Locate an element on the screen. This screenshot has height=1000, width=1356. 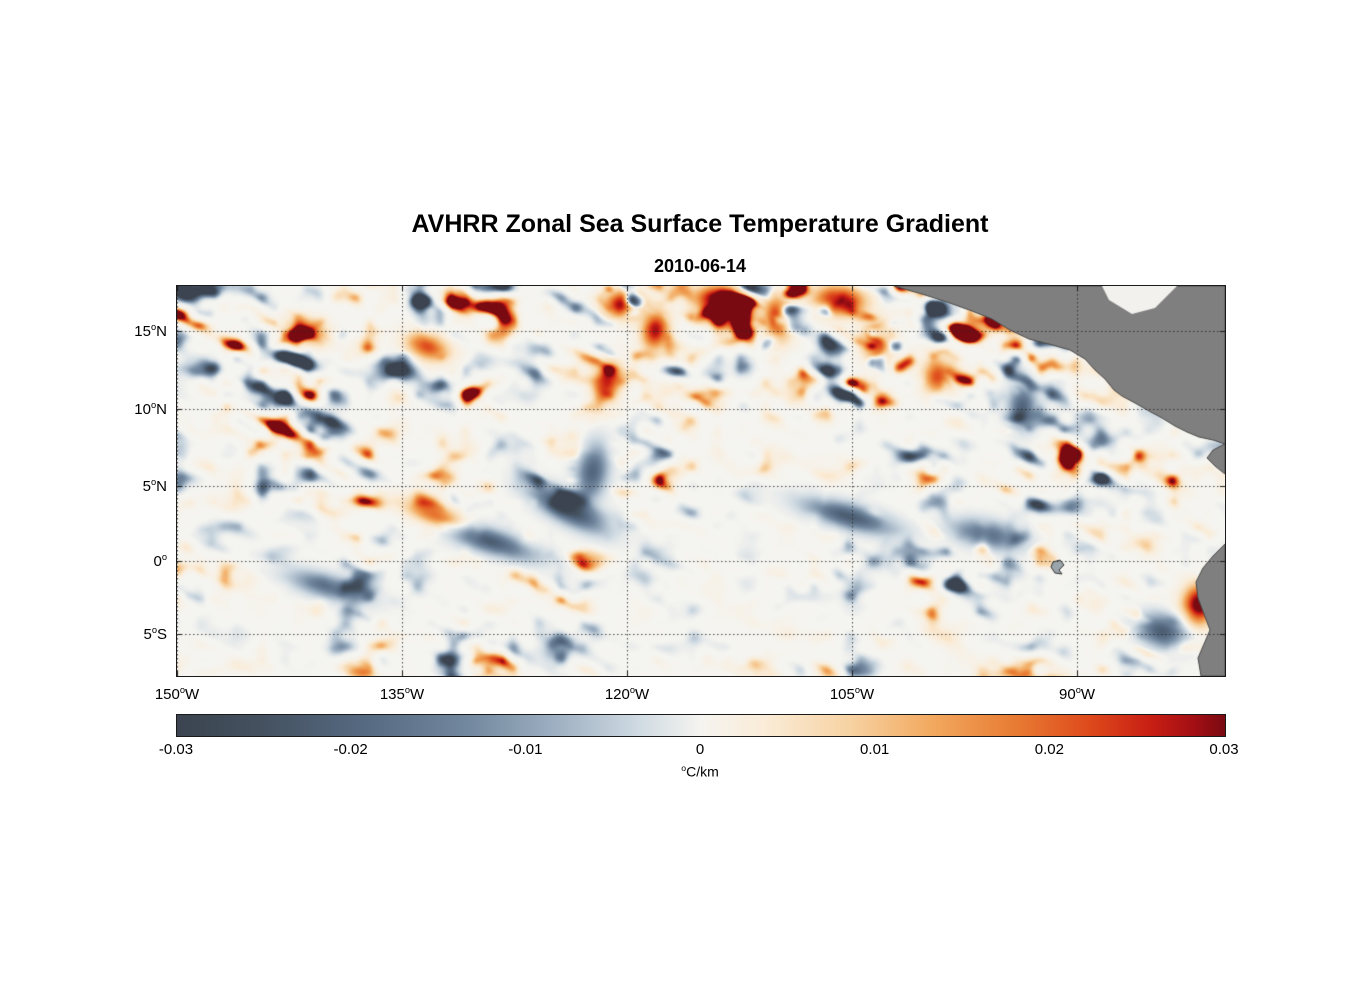
y-tick-label: 5oN is located at coordinates (154, 486).